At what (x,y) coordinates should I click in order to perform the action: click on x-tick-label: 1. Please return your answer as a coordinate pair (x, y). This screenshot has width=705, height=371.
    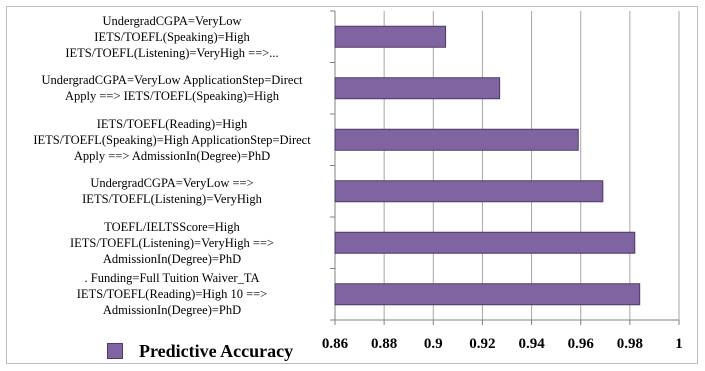
    Looking at the image, I should click on (679, 344).